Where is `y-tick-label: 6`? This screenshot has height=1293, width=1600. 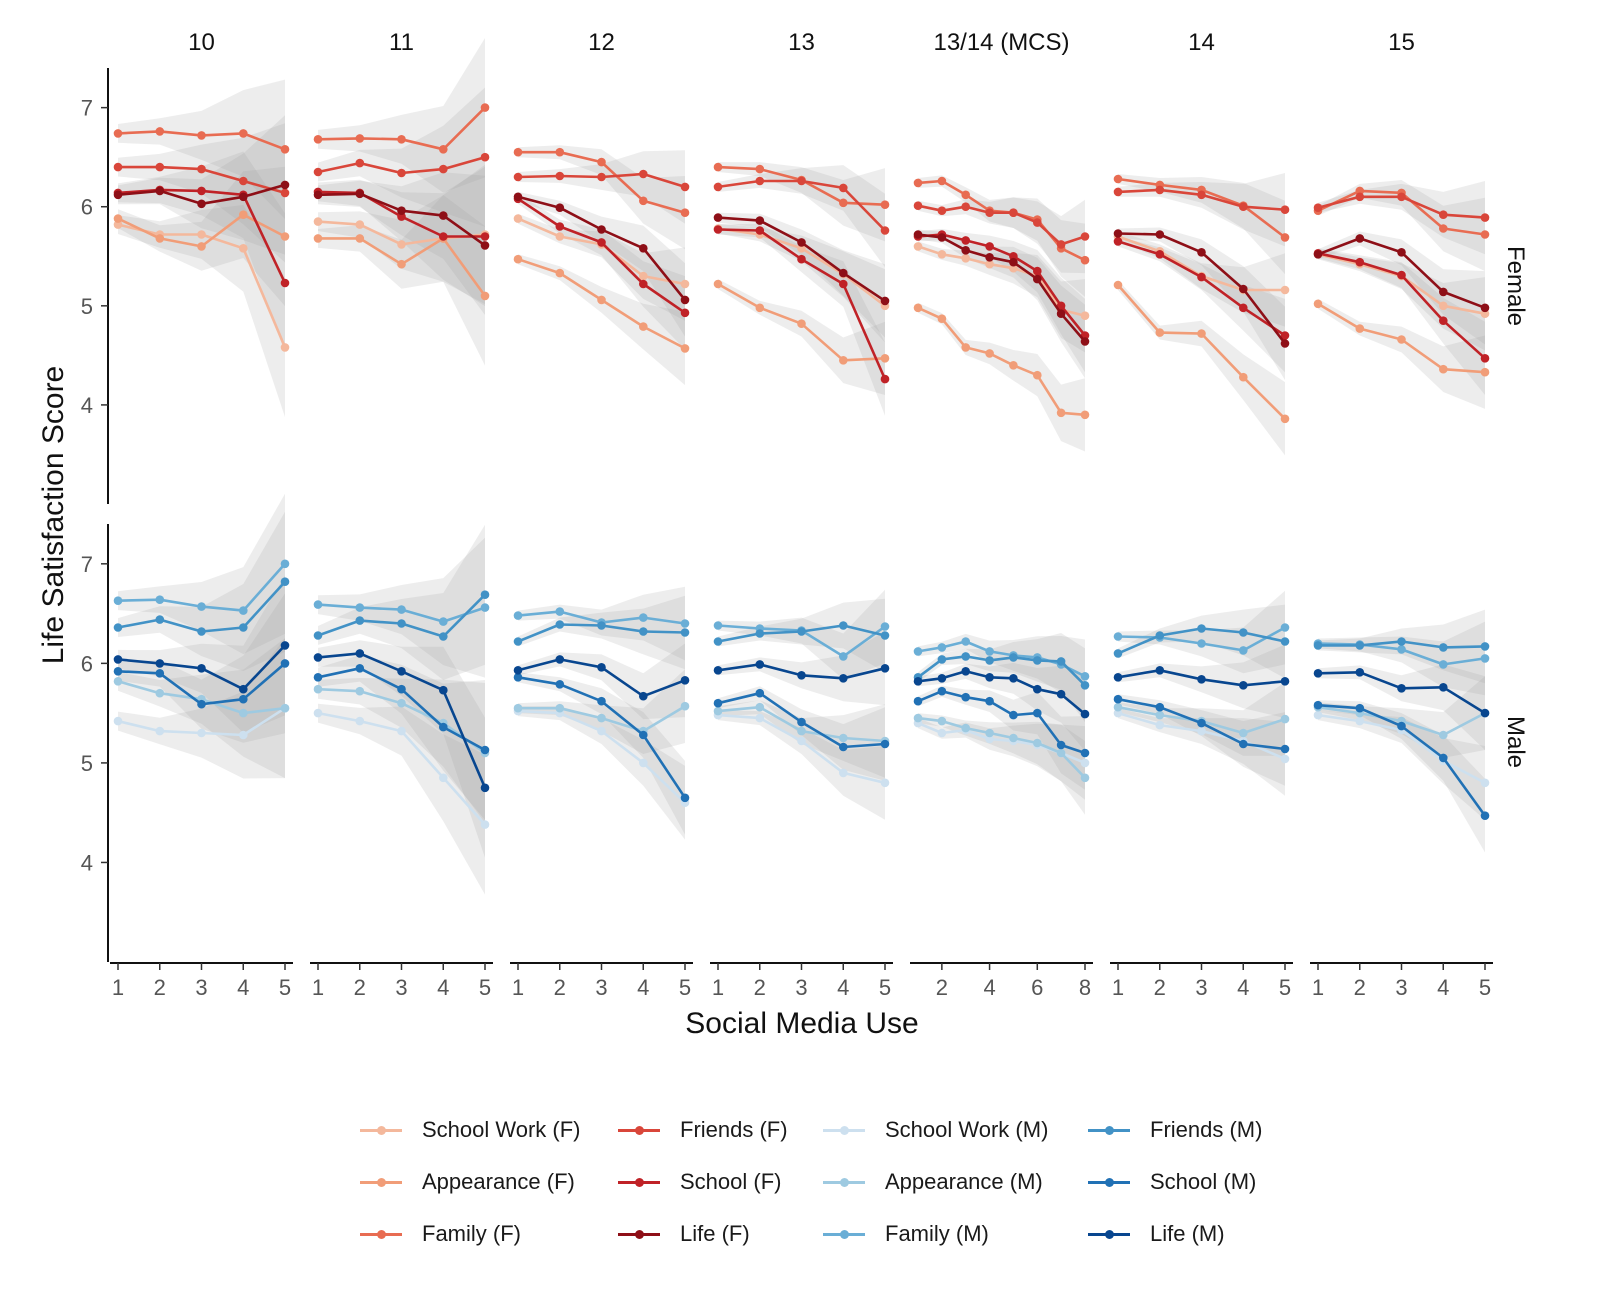 y-tick-label: 6 is located at coordinates (87, 663).